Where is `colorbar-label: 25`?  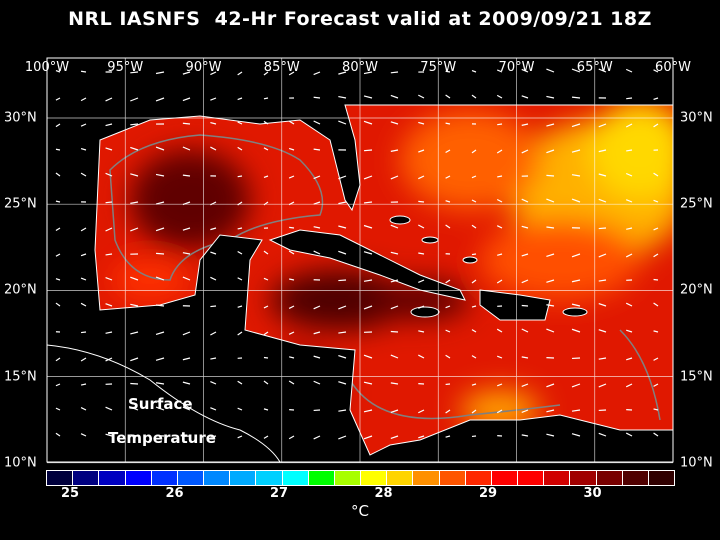
colorbar-label: 25 is located at coordinates (70, 493).